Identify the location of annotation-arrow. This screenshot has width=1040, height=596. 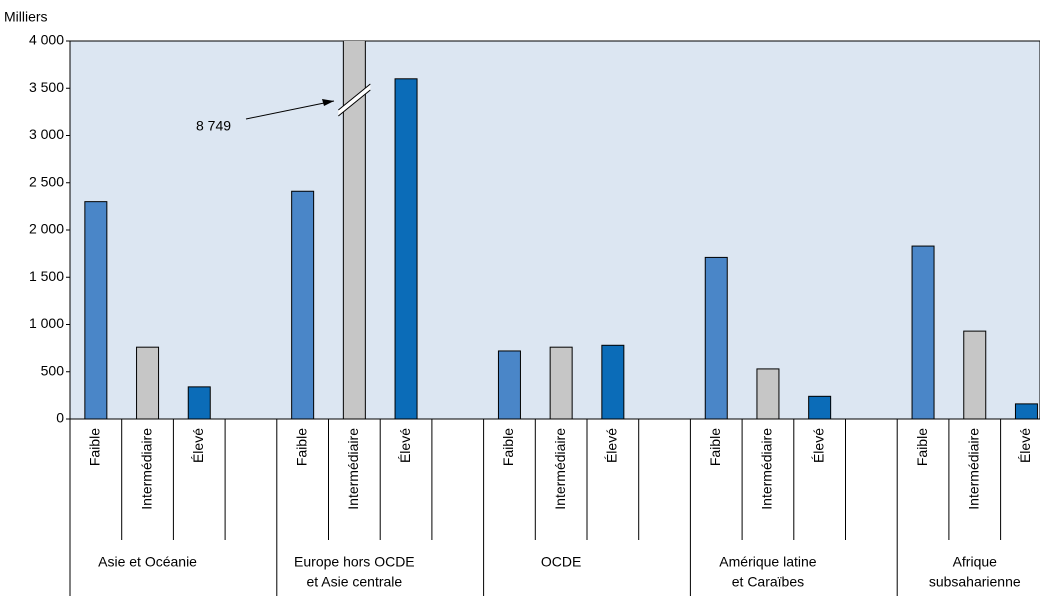
(290, 110).